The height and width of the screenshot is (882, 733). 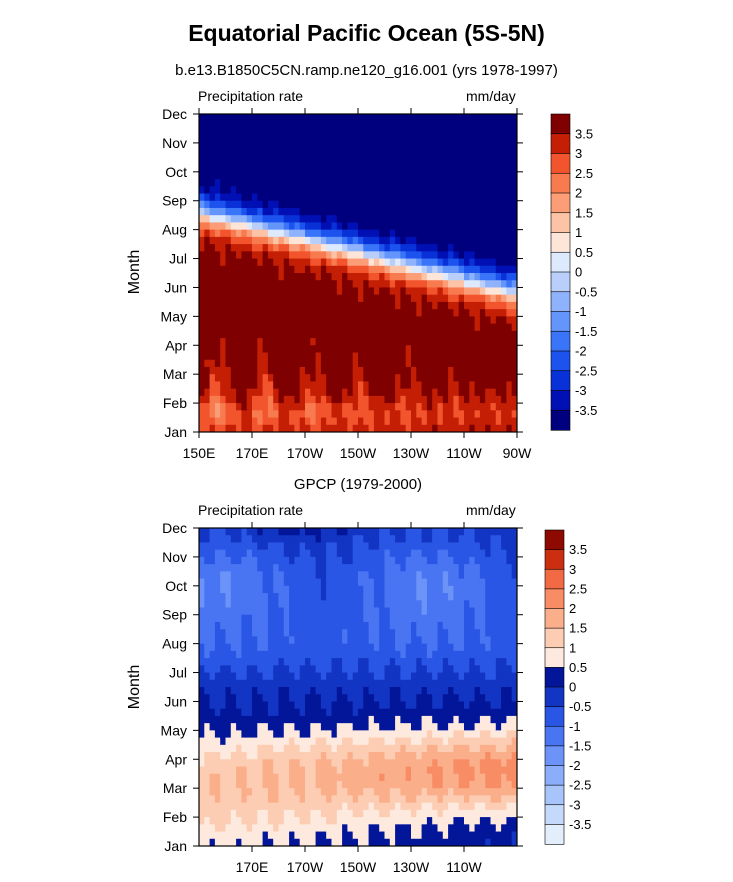 What do you see at coordinates (586, 331) in the screenshot?
I see `panel1-colorbar-label: -1.5` at bounding box center [586, 331].